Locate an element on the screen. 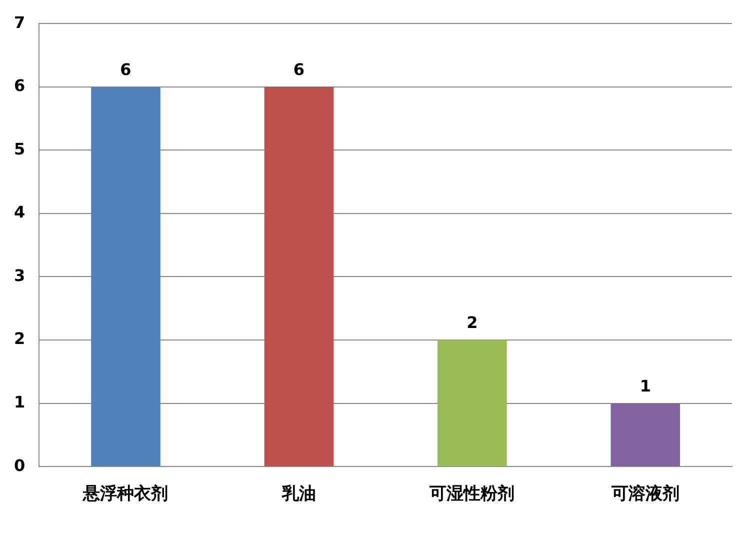 Image resolution: width=752 pixels, height=533 pixels. data-label: 1 is located at coordinates (645, 386).